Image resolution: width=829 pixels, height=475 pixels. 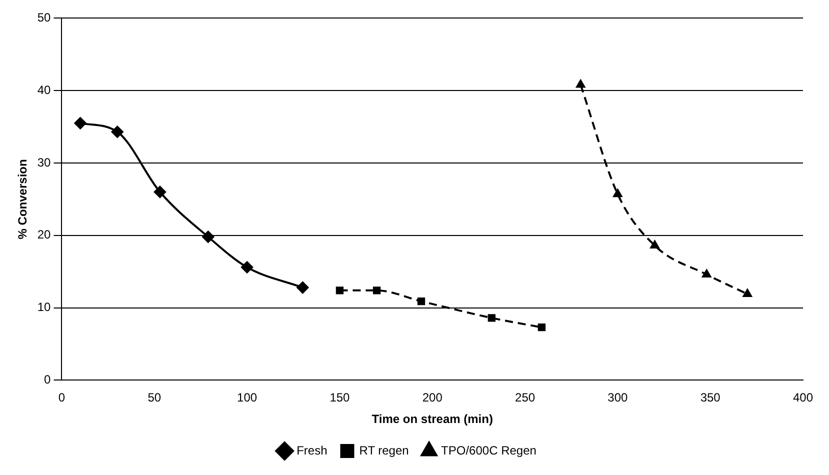 I want to click on y-tick-label: 50, so click(x=44, y=17).